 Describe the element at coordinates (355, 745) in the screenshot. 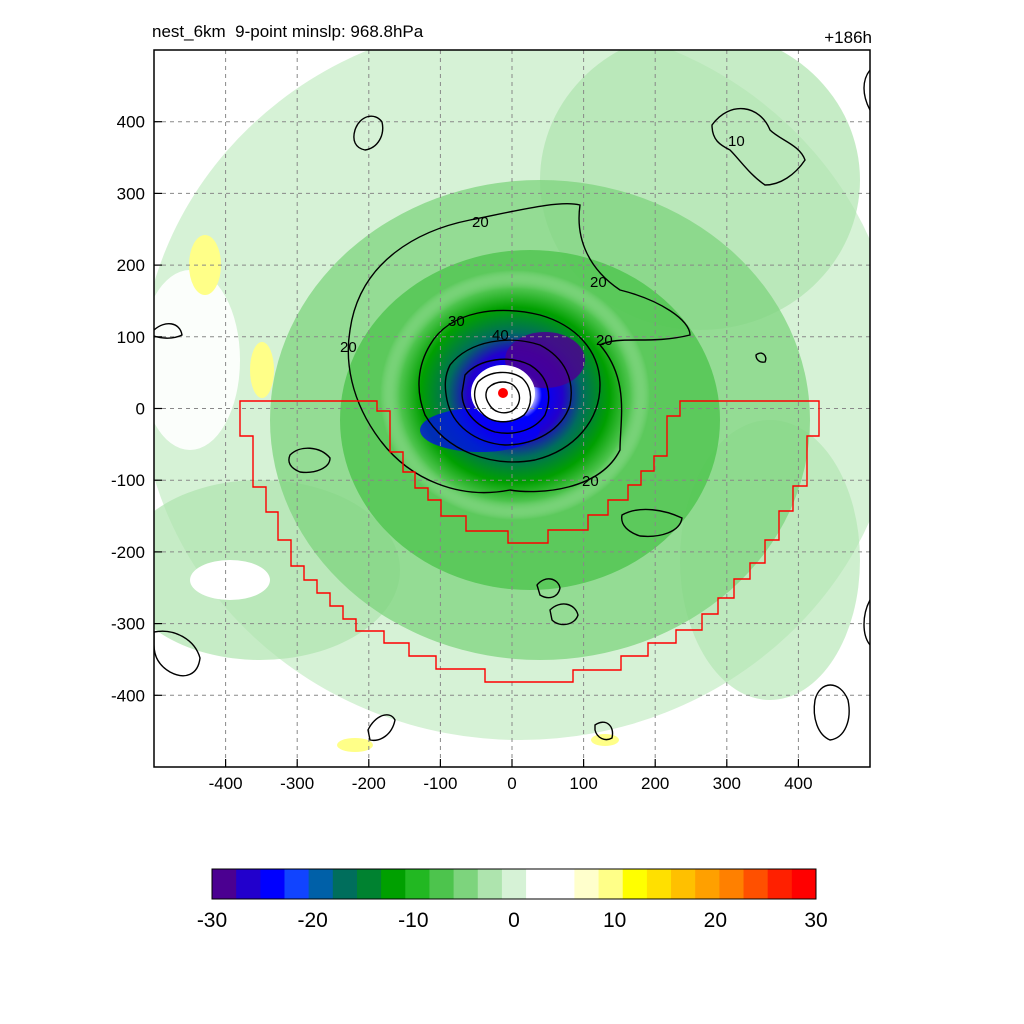

I see `field-yellow-s` at that location.